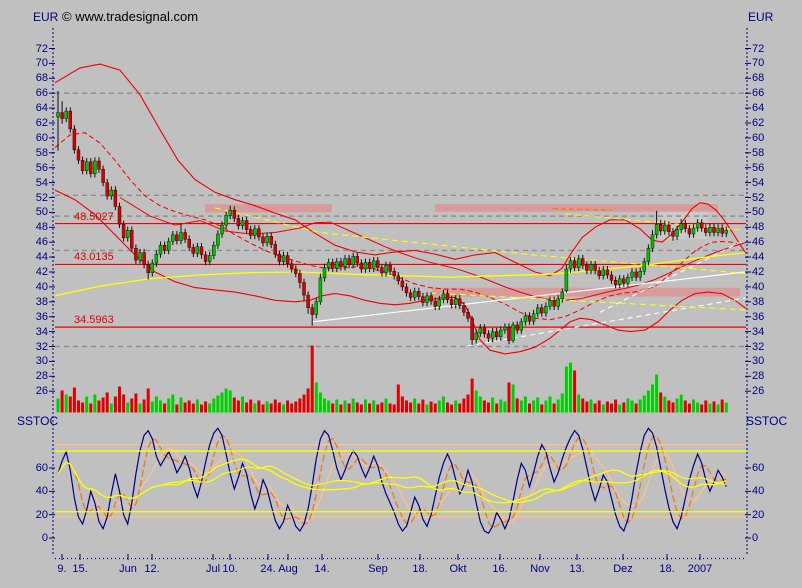 The image size is (802, 588). Describe the element at coordinates (41, 286) in the screenshot. I see `price-tick-label-left: 40` at that location.